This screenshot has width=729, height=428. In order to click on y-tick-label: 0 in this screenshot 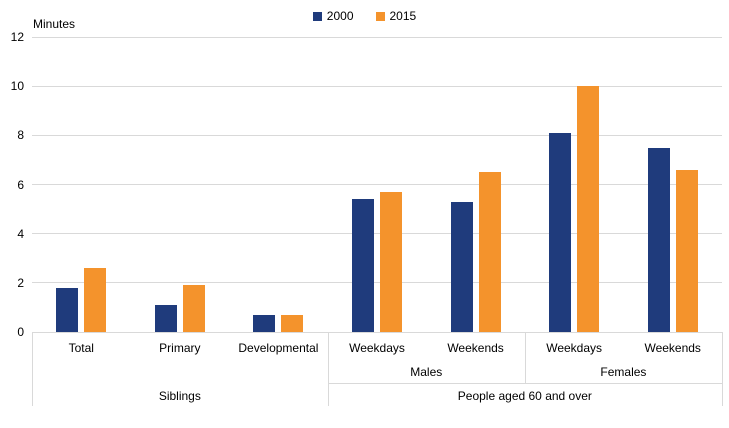, I will do `click(20, 332)`.